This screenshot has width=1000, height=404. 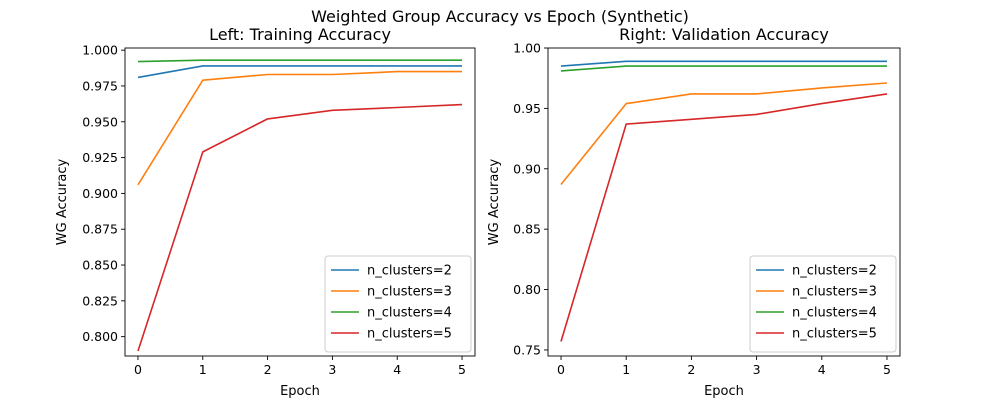 What do you see at coordinates (100, 50) in the screenshot?
I see `train-y-tick-label: 1.000` at bounding box center [100, 50].